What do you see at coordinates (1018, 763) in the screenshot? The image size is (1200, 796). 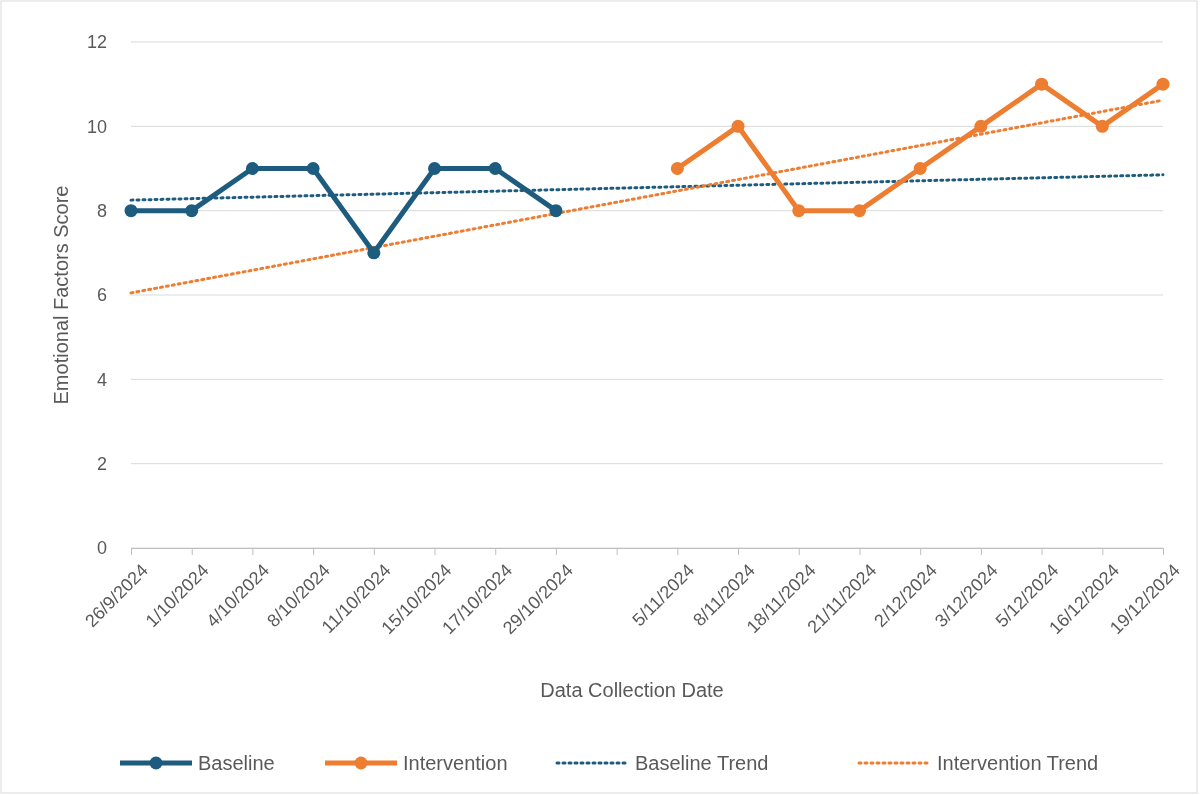 I see `legend-label: Intervention Trend` at bounding box center [1018, 763].